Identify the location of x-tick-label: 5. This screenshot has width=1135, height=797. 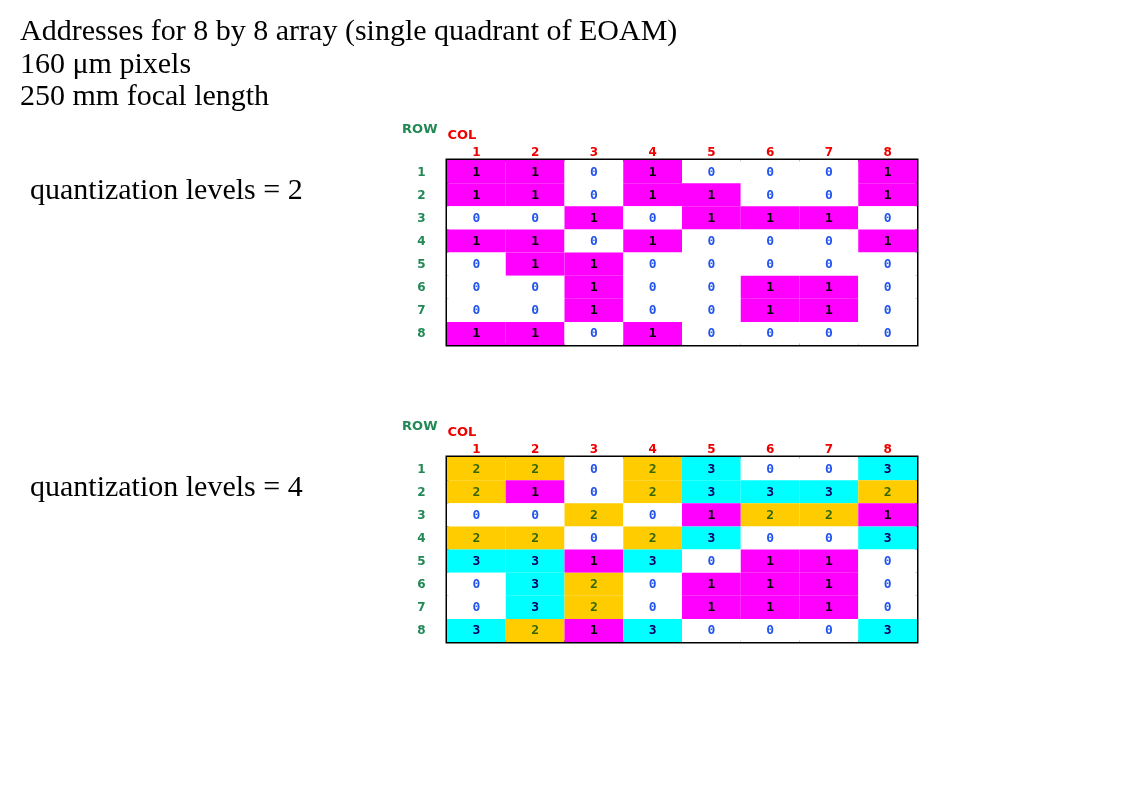
(711, 448).